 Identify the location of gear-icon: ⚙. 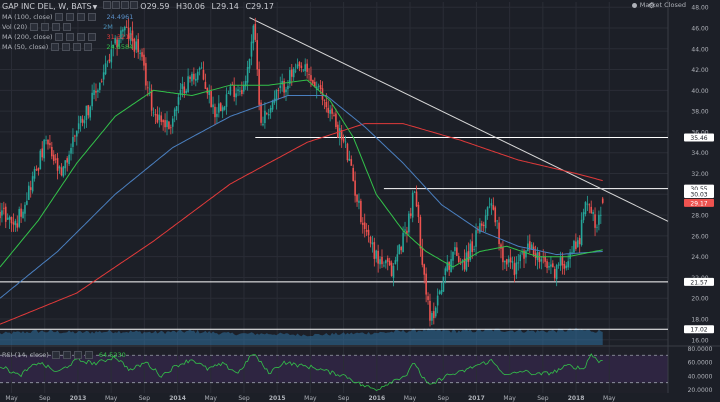
(652, 5).